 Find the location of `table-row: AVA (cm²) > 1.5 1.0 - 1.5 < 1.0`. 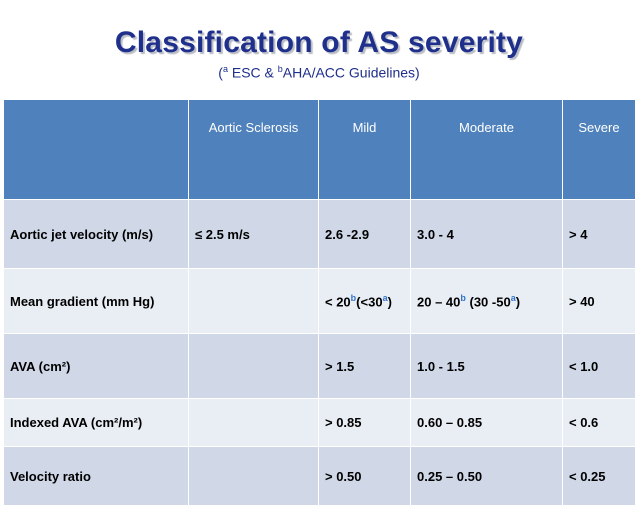

table-row: AVA (cm²) > 1.5 1.0 - 1.5 < 1.0 is located at coordinates (319, 366).